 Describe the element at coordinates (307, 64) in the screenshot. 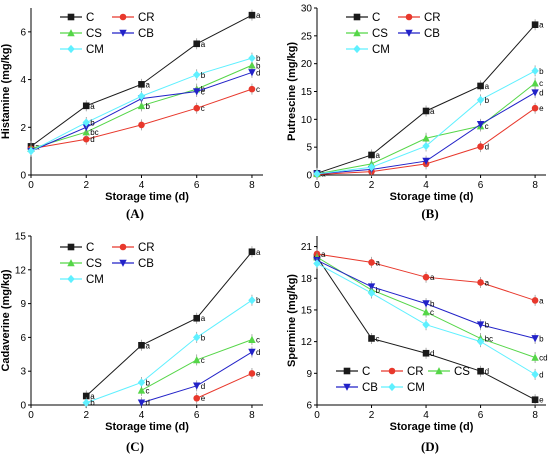

I see `y-tick-label: 20` at that location.